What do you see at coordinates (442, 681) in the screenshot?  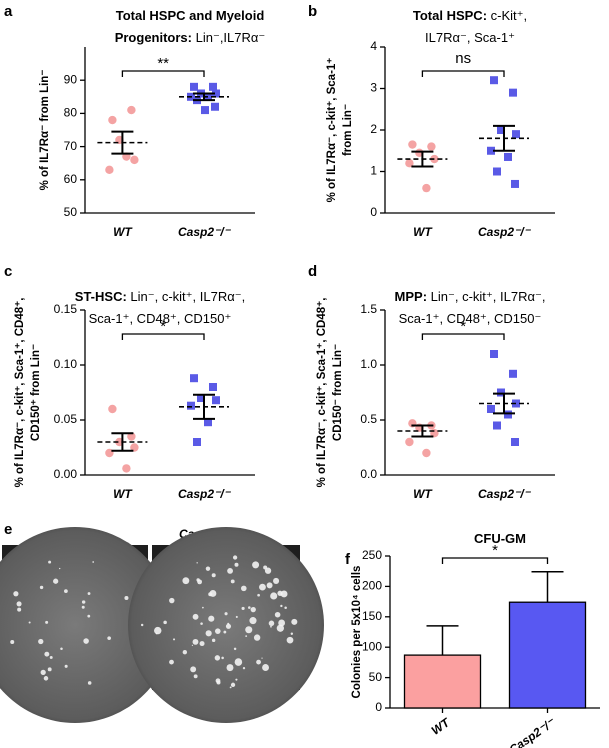 I see `bar` at bounding box center [442, 681].